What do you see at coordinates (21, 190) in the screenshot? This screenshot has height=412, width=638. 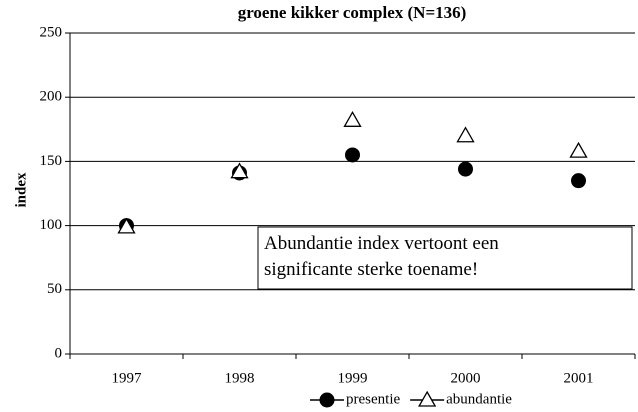 I see `y-axis-label: index` at bounding box center [21, 190].